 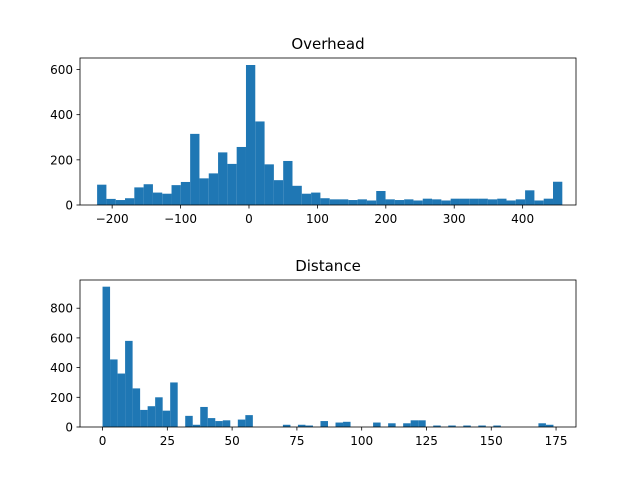 I want to click on overhead-y-tick-label: 400, so click(x=61, y=115).